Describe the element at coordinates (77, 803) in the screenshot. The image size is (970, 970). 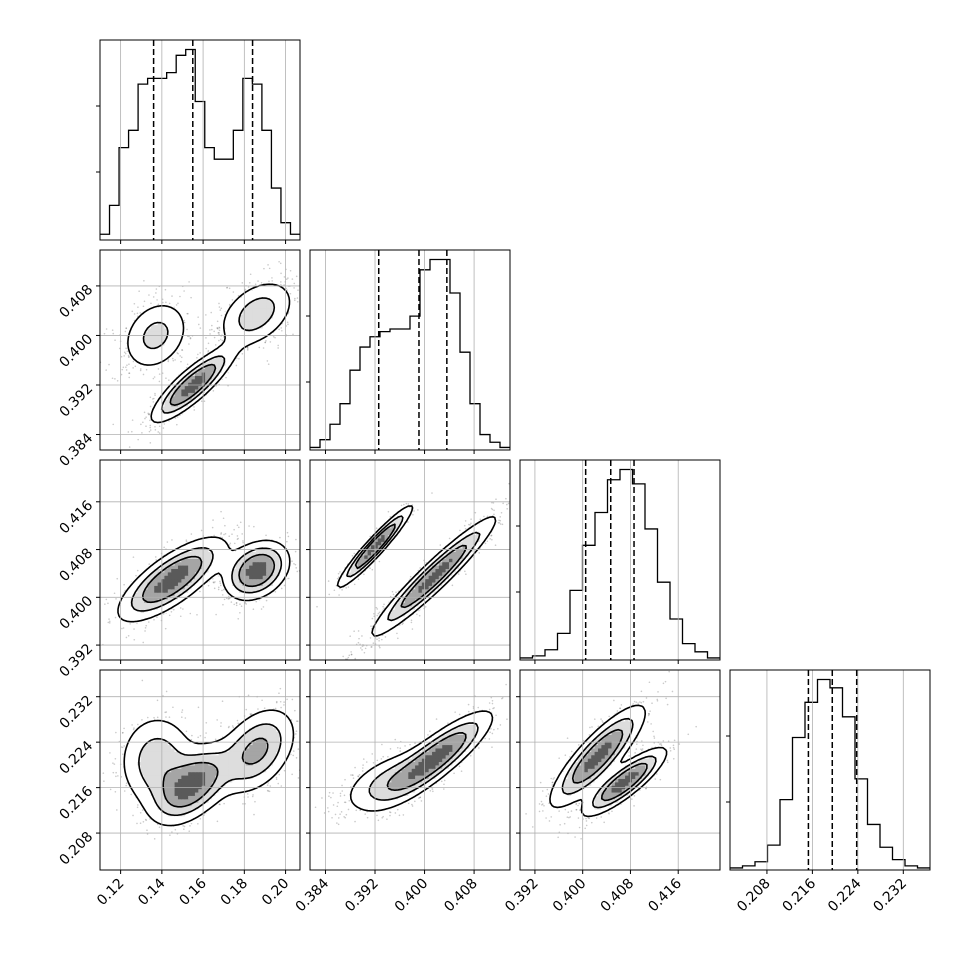
I see `y-tick-label: 0.216` at that location.